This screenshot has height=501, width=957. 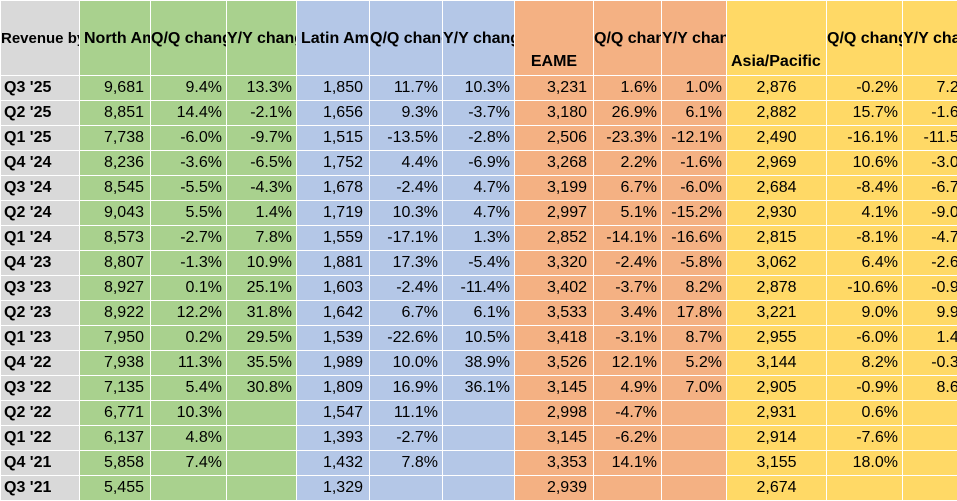 What do you see at coordinates (479, 263) in the screenshot?
I see `la-yy: -5.4%` at bounding box center [479, 263].